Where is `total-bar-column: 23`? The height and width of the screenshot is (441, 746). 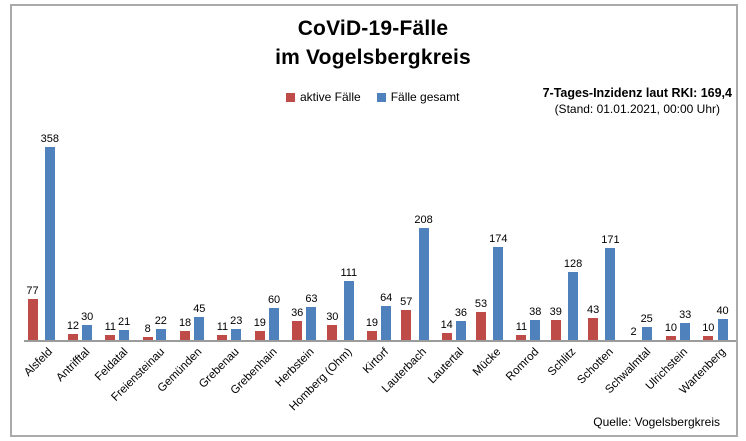
total-bar-column: 23 is located at coordinates (236, 328).